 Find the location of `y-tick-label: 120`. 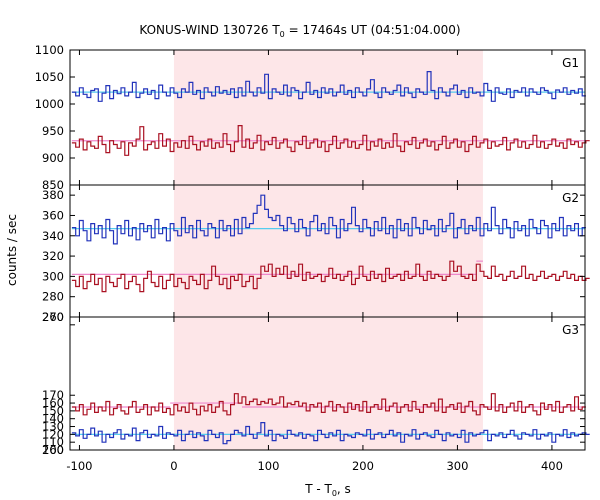

y-tick-label: 120 is located at coordinates (53, 434).